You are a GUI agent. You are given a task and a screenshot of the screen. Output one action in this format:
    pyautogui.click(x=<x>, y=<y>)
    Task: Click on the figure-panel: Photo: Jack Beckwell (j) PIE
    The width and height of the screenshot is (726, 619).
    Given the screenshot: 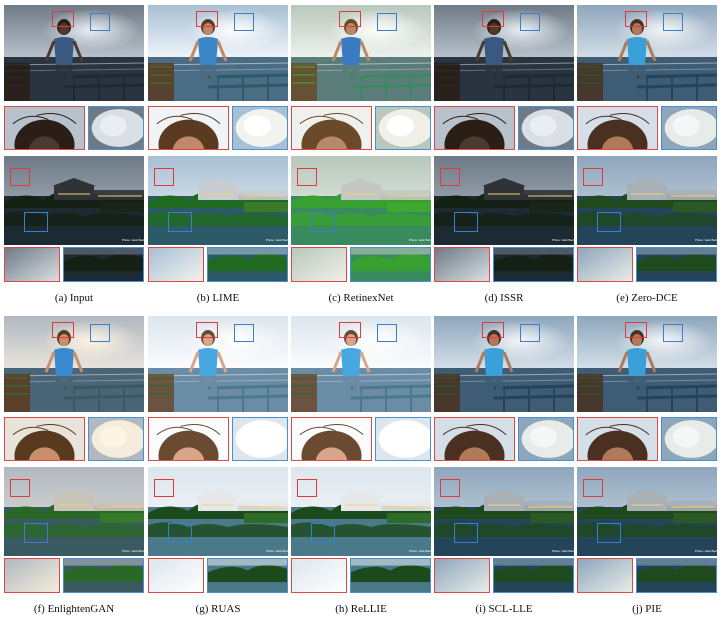 What is the action you would take?
    pyautogui.click(x=647, y=466)
    